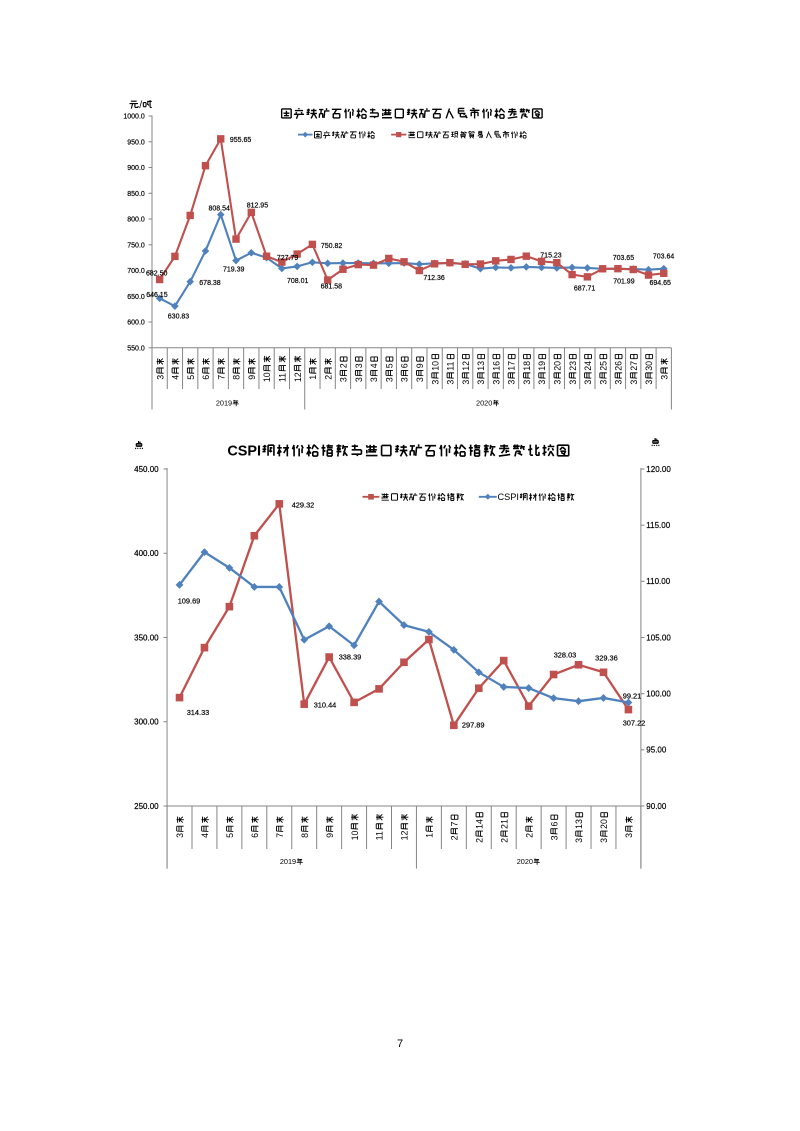  Describe the element at coordinates (624, 282) in the screenshot. I see `svg-text: 701.99` at that location.